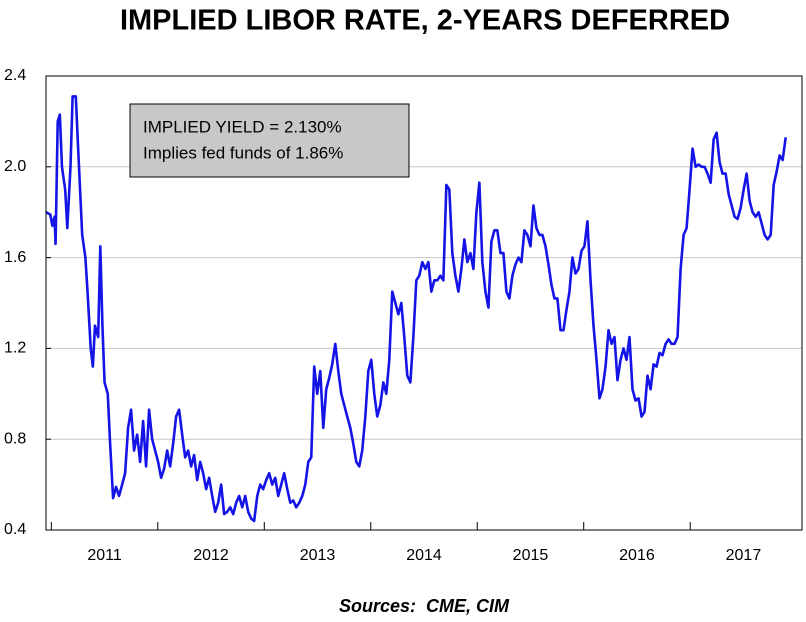  Describe the element at coordinates (15, 257) in the screenshot. I see `y-tick-label: 1.6` at that location.